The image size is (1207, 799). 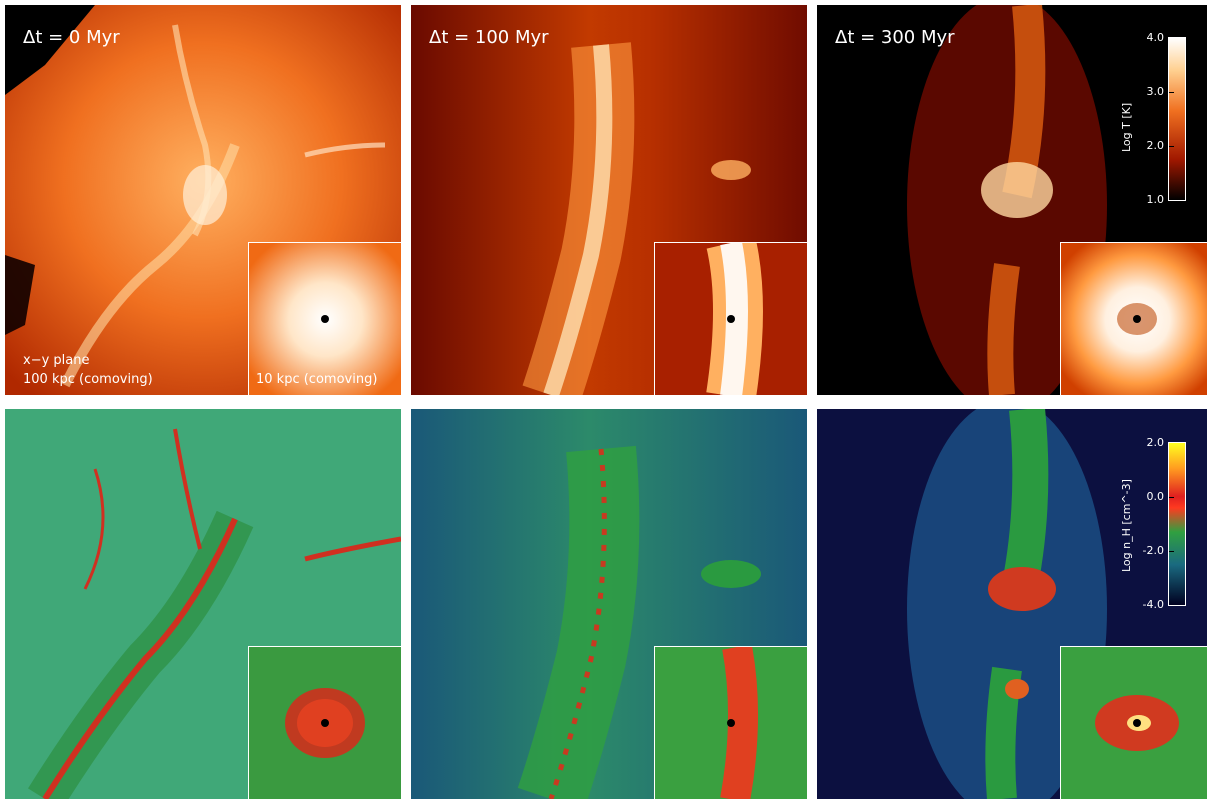 What do you see at coordinates (1153, 604) in the screenshot?
I see `cbar-tick: -4.0` at bounding box center [1153, 604].